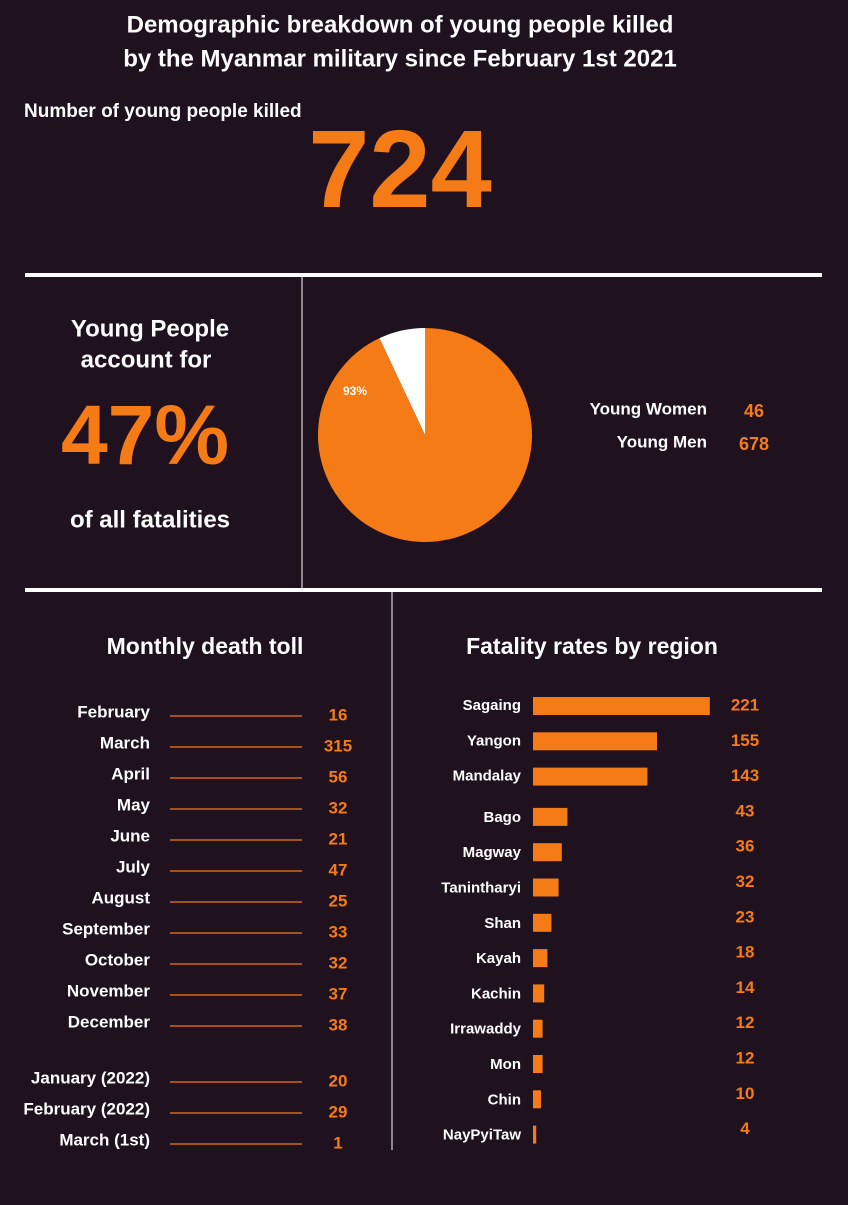 The width and height of the screenshot is (848, 1205). I want to click on legend-label: Young Men, so click(662, 441).